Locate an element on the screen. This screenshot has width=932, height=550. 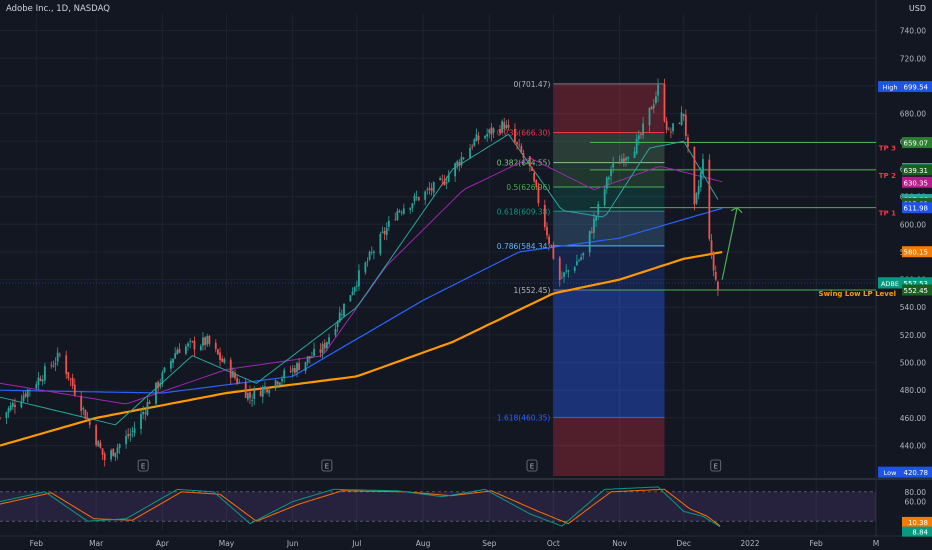
fib-band is located at coordinates (609, 147).